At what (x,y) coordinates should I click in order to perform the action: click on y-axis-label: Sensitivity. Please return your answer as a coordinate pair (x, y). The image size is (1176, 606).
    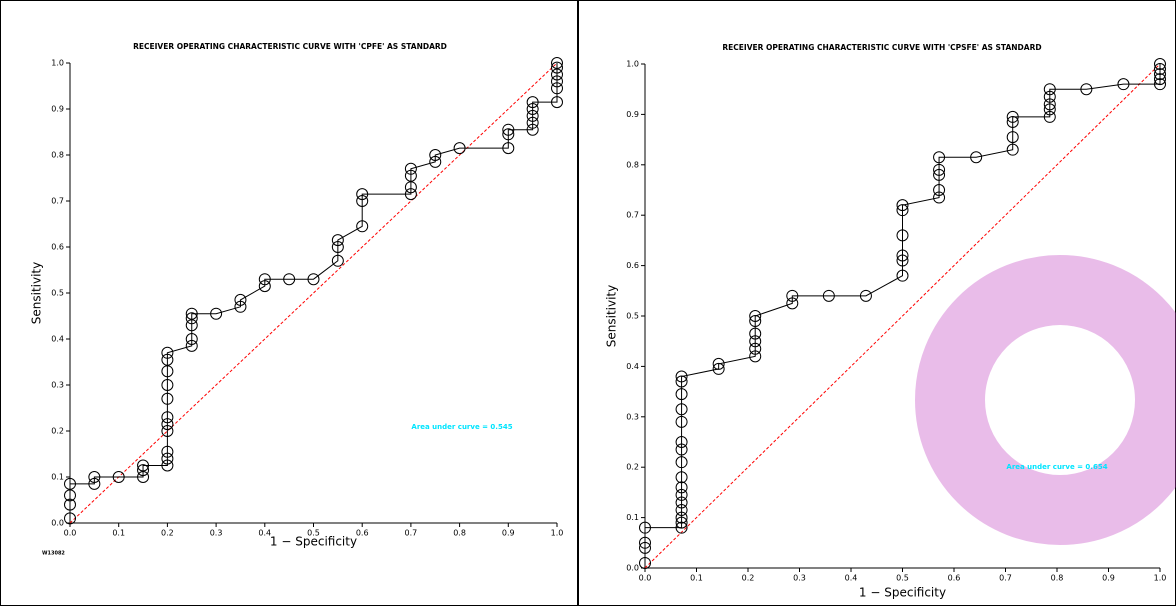
    Looking at the image, I should click on (37, 293).